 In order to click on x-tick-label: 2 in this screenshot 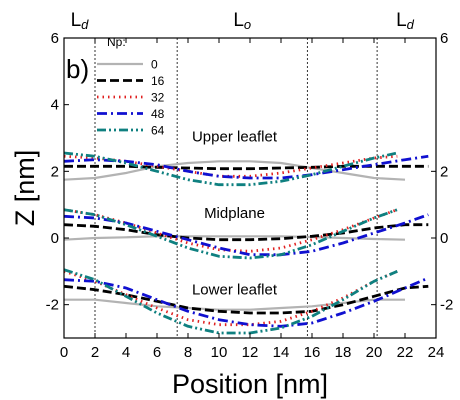, I will do `click(95, 352)`.